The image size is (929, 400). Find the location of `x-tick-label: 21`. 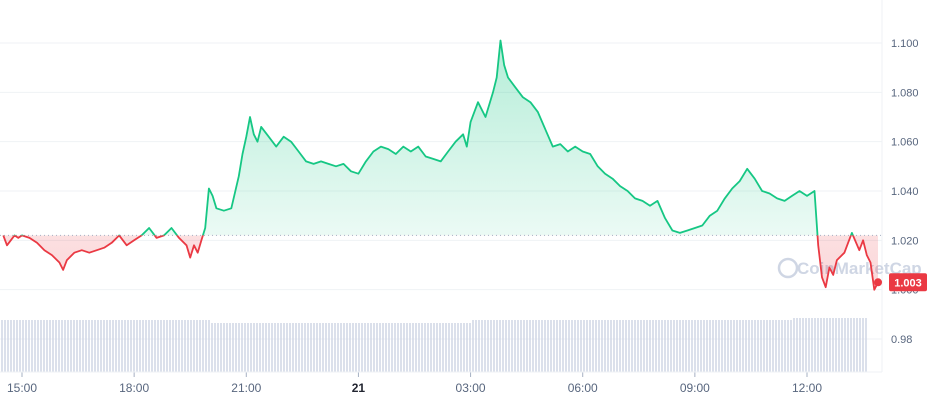

x-tick-label: 21 is located at coordinates (359, 388).